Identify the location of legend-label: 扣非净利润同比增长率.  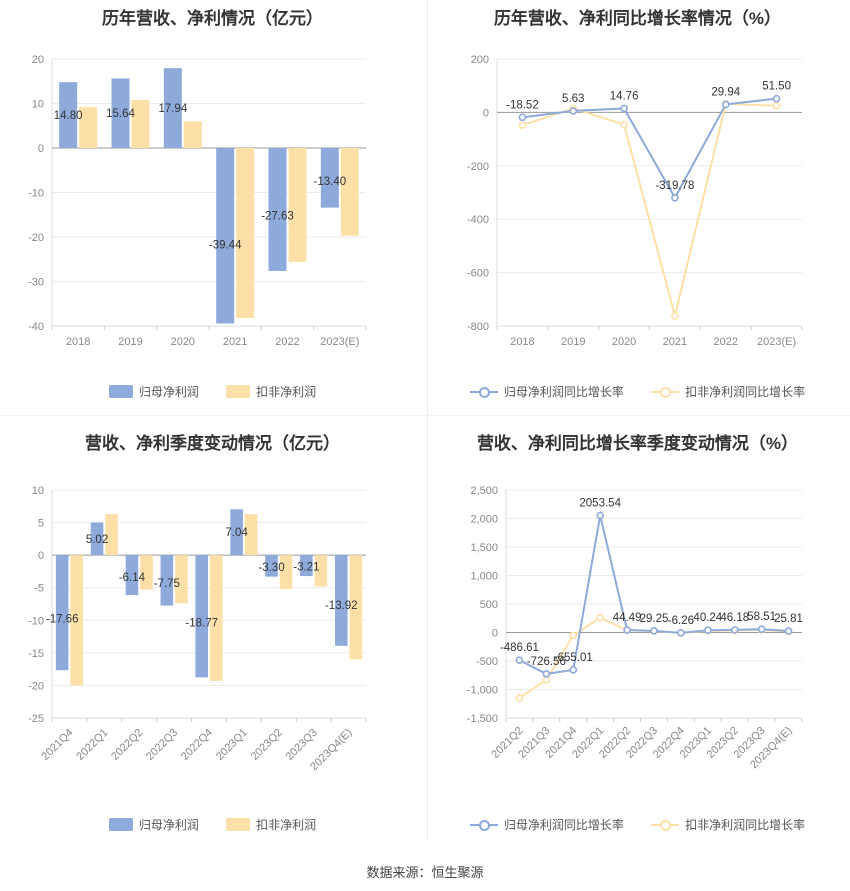
(745, 825).